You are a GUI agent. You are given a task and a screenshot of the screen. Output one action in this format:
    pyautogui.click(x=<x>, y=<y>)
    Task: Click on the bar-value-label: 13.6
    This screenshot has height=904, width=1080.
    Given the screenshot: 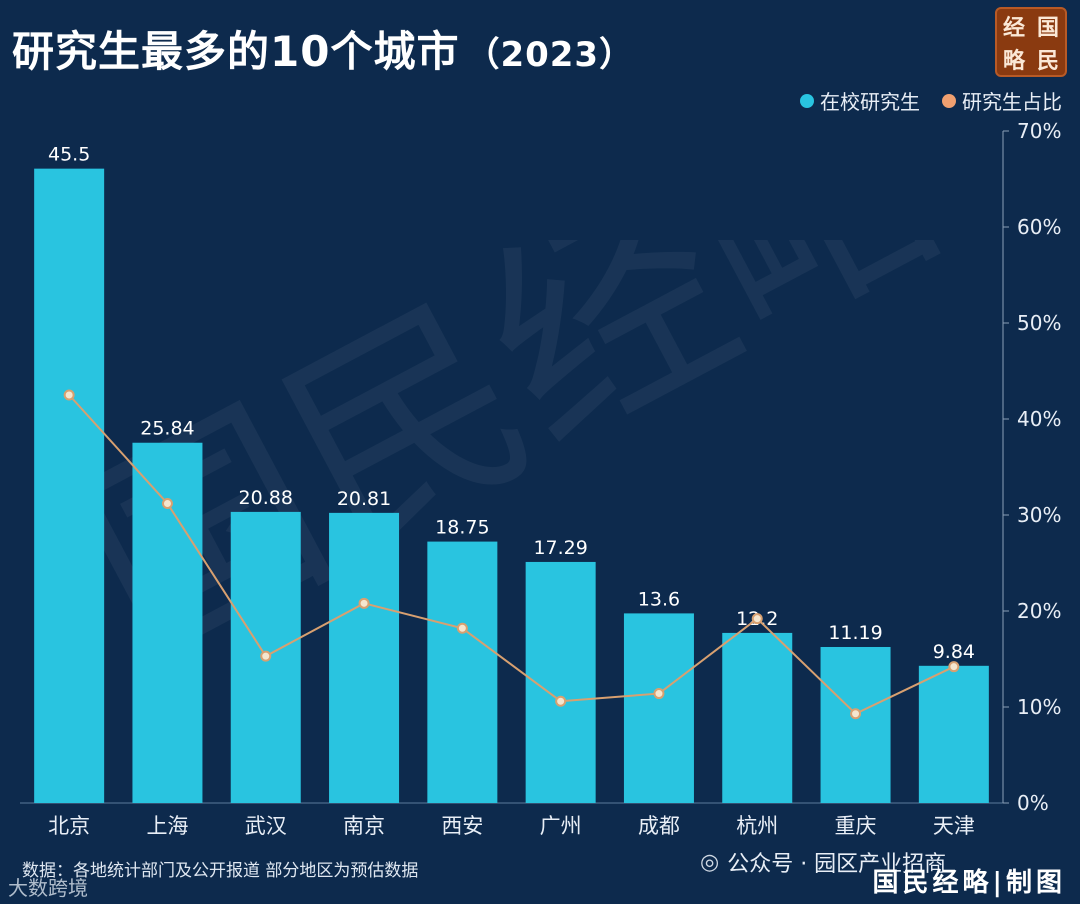 What is the action you would take?
    pyautogui.click(x=659, y=599)
    